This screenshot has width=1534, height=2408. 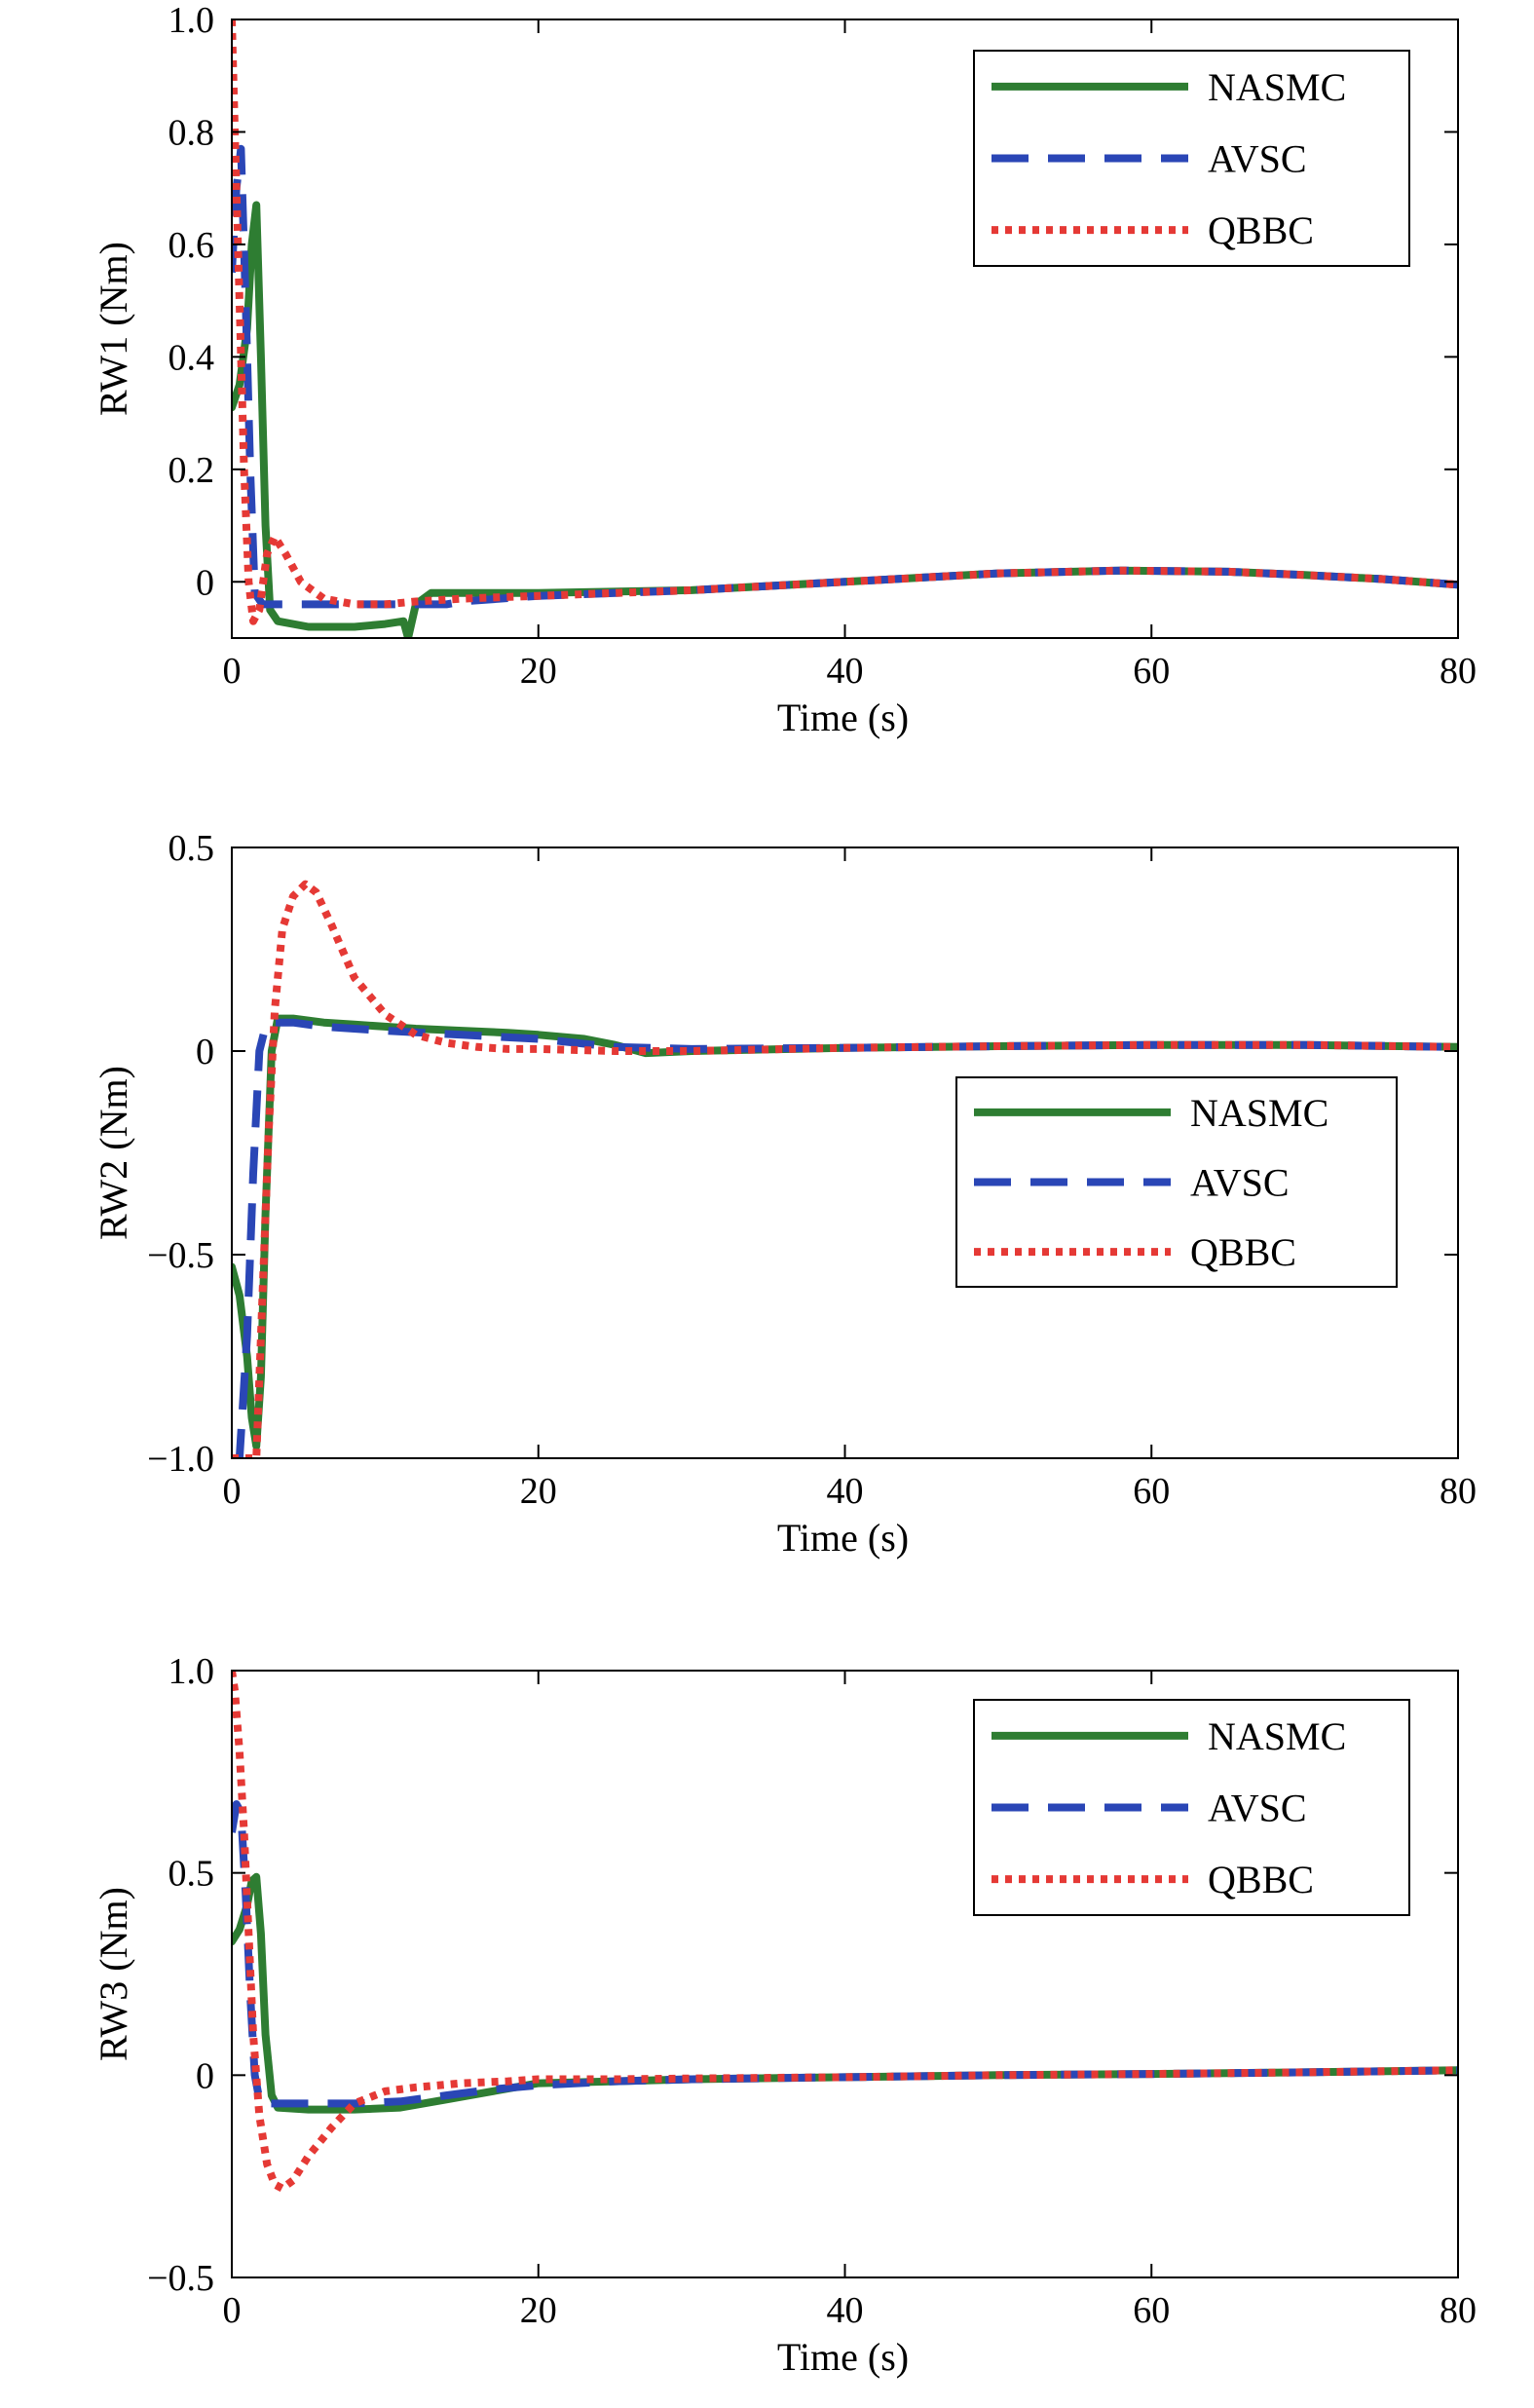 What do you see at coordinates (113, 1974) in the screenshot?
I see `y-axis-label: RW3 (Nm)` at bounding box center [113, 1974].